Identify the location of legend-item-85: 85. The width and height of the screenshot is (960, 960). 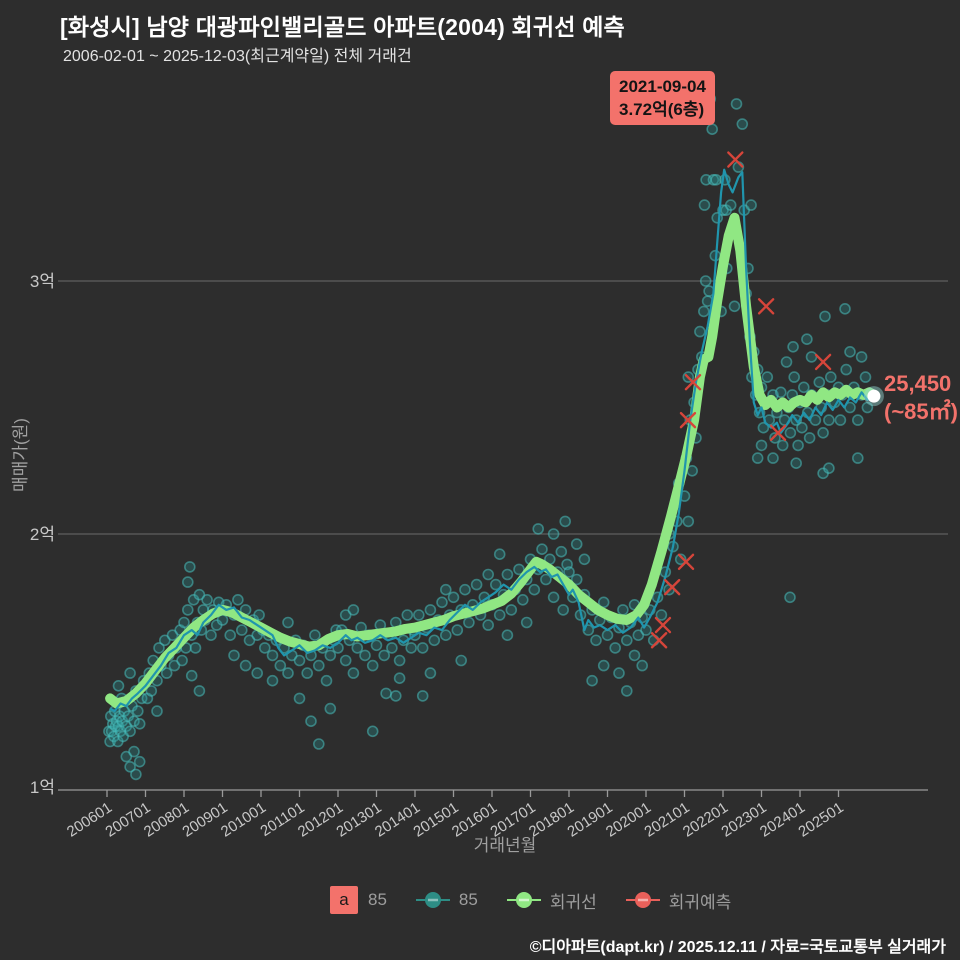
(446, 900).